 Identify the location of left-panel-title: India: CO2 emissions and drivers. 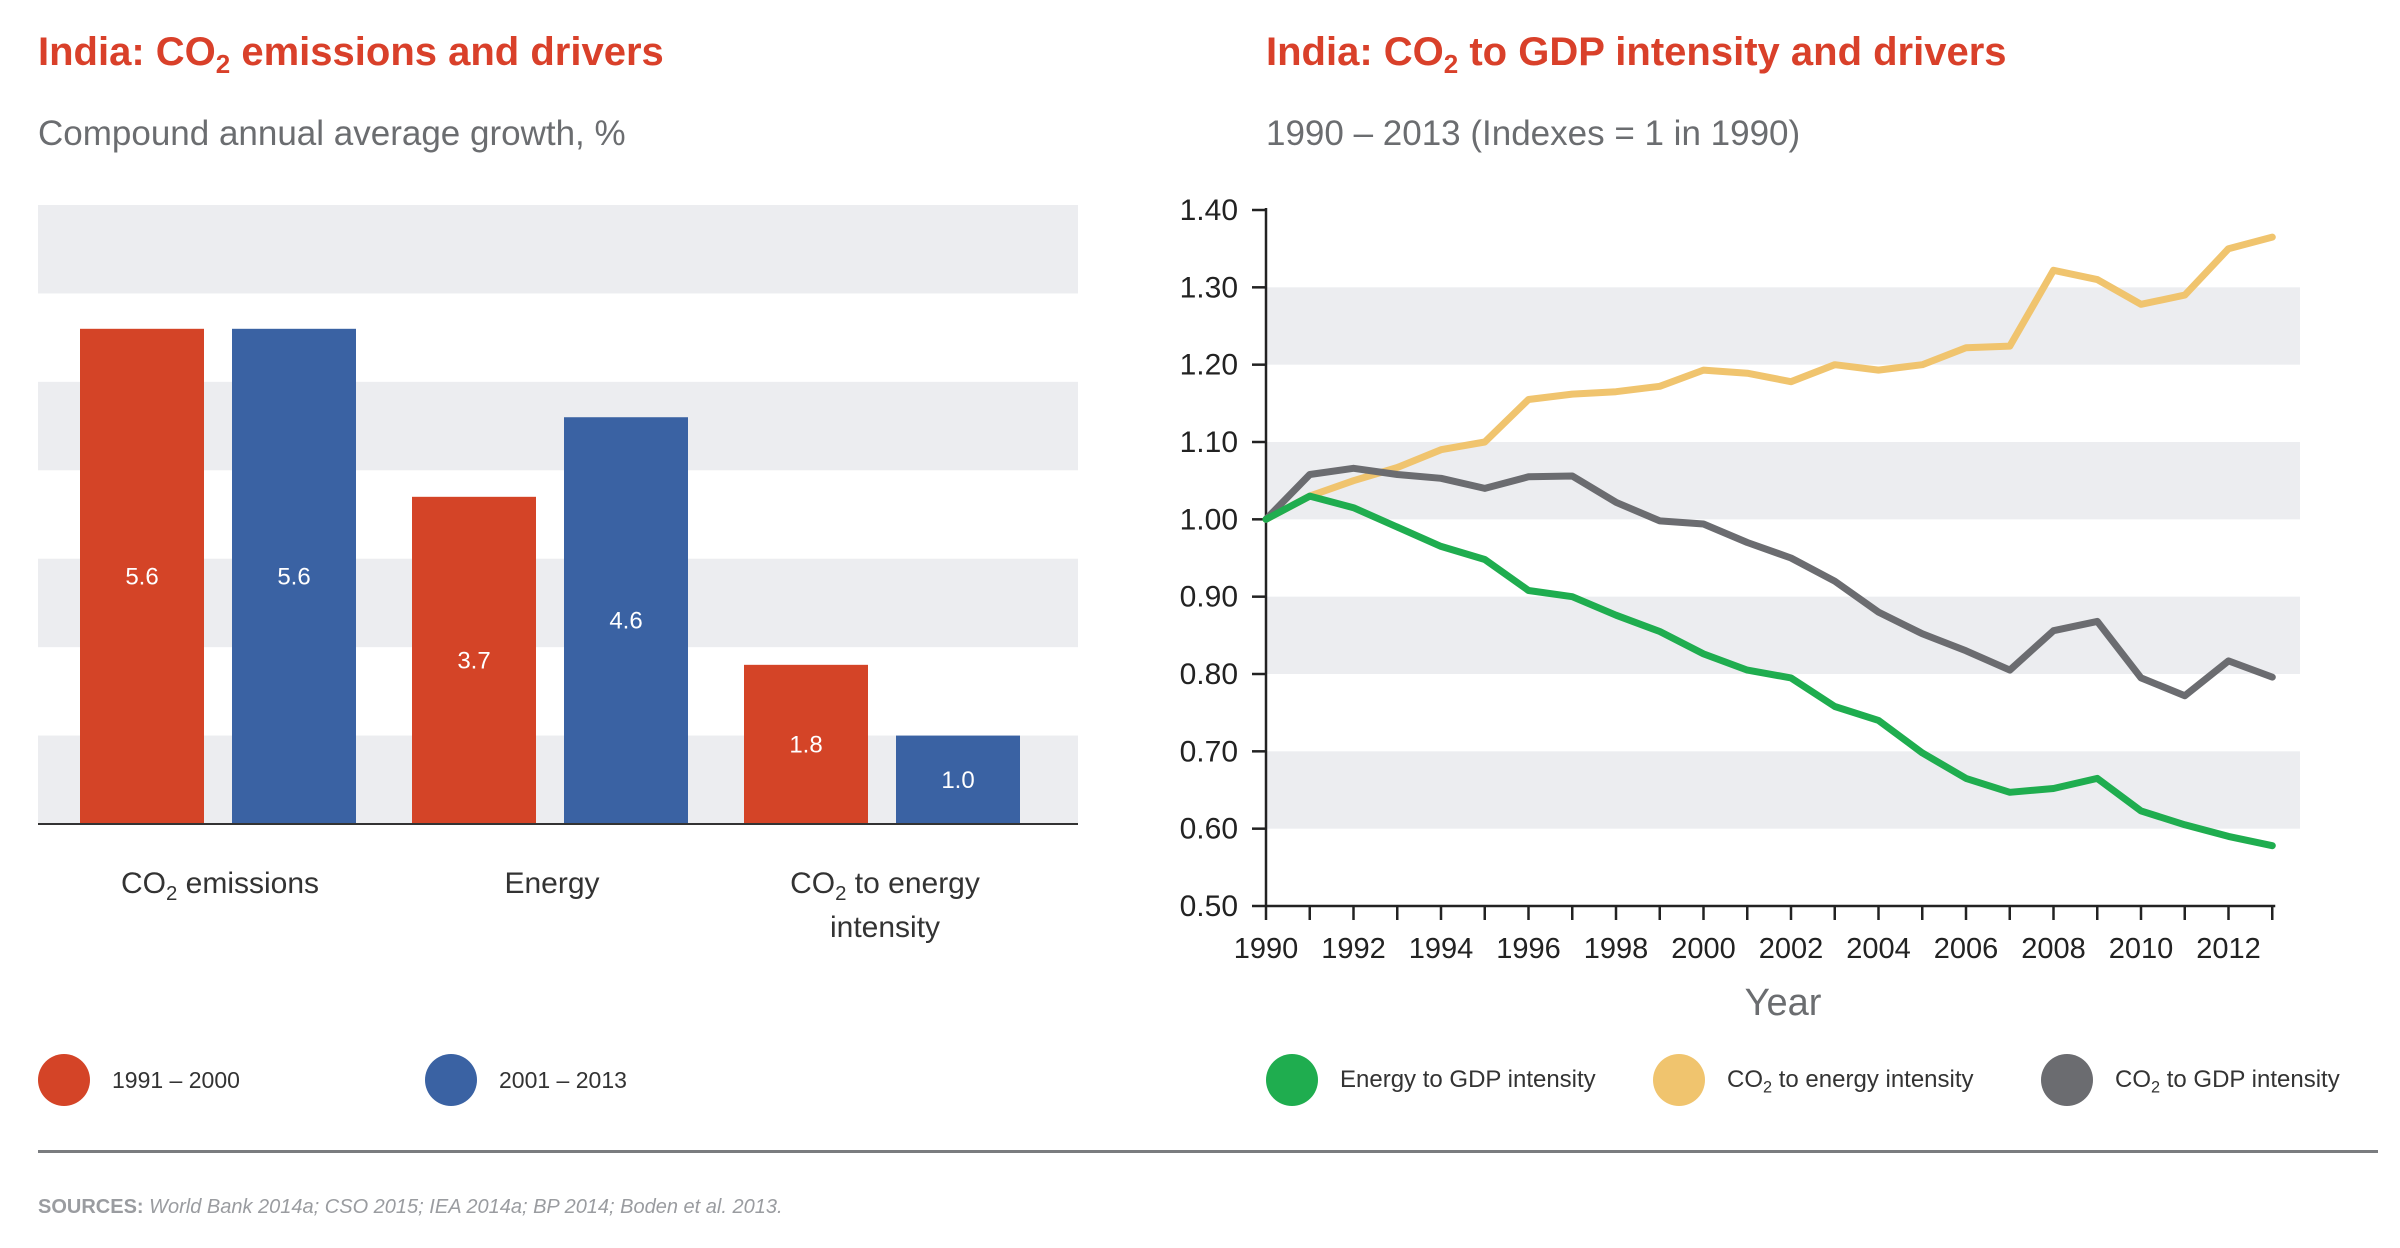
(351, 53).